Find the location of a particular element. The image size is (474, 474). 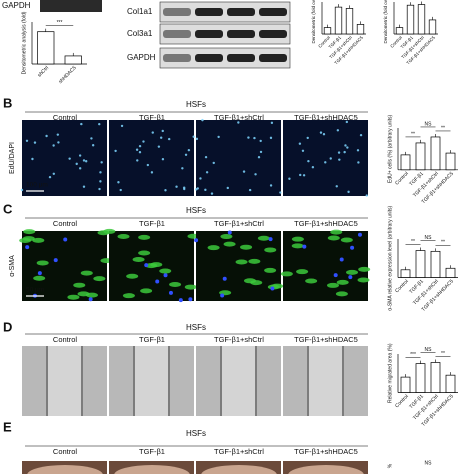

column-header: TGF-β1 is located at coordinates (152, 339).